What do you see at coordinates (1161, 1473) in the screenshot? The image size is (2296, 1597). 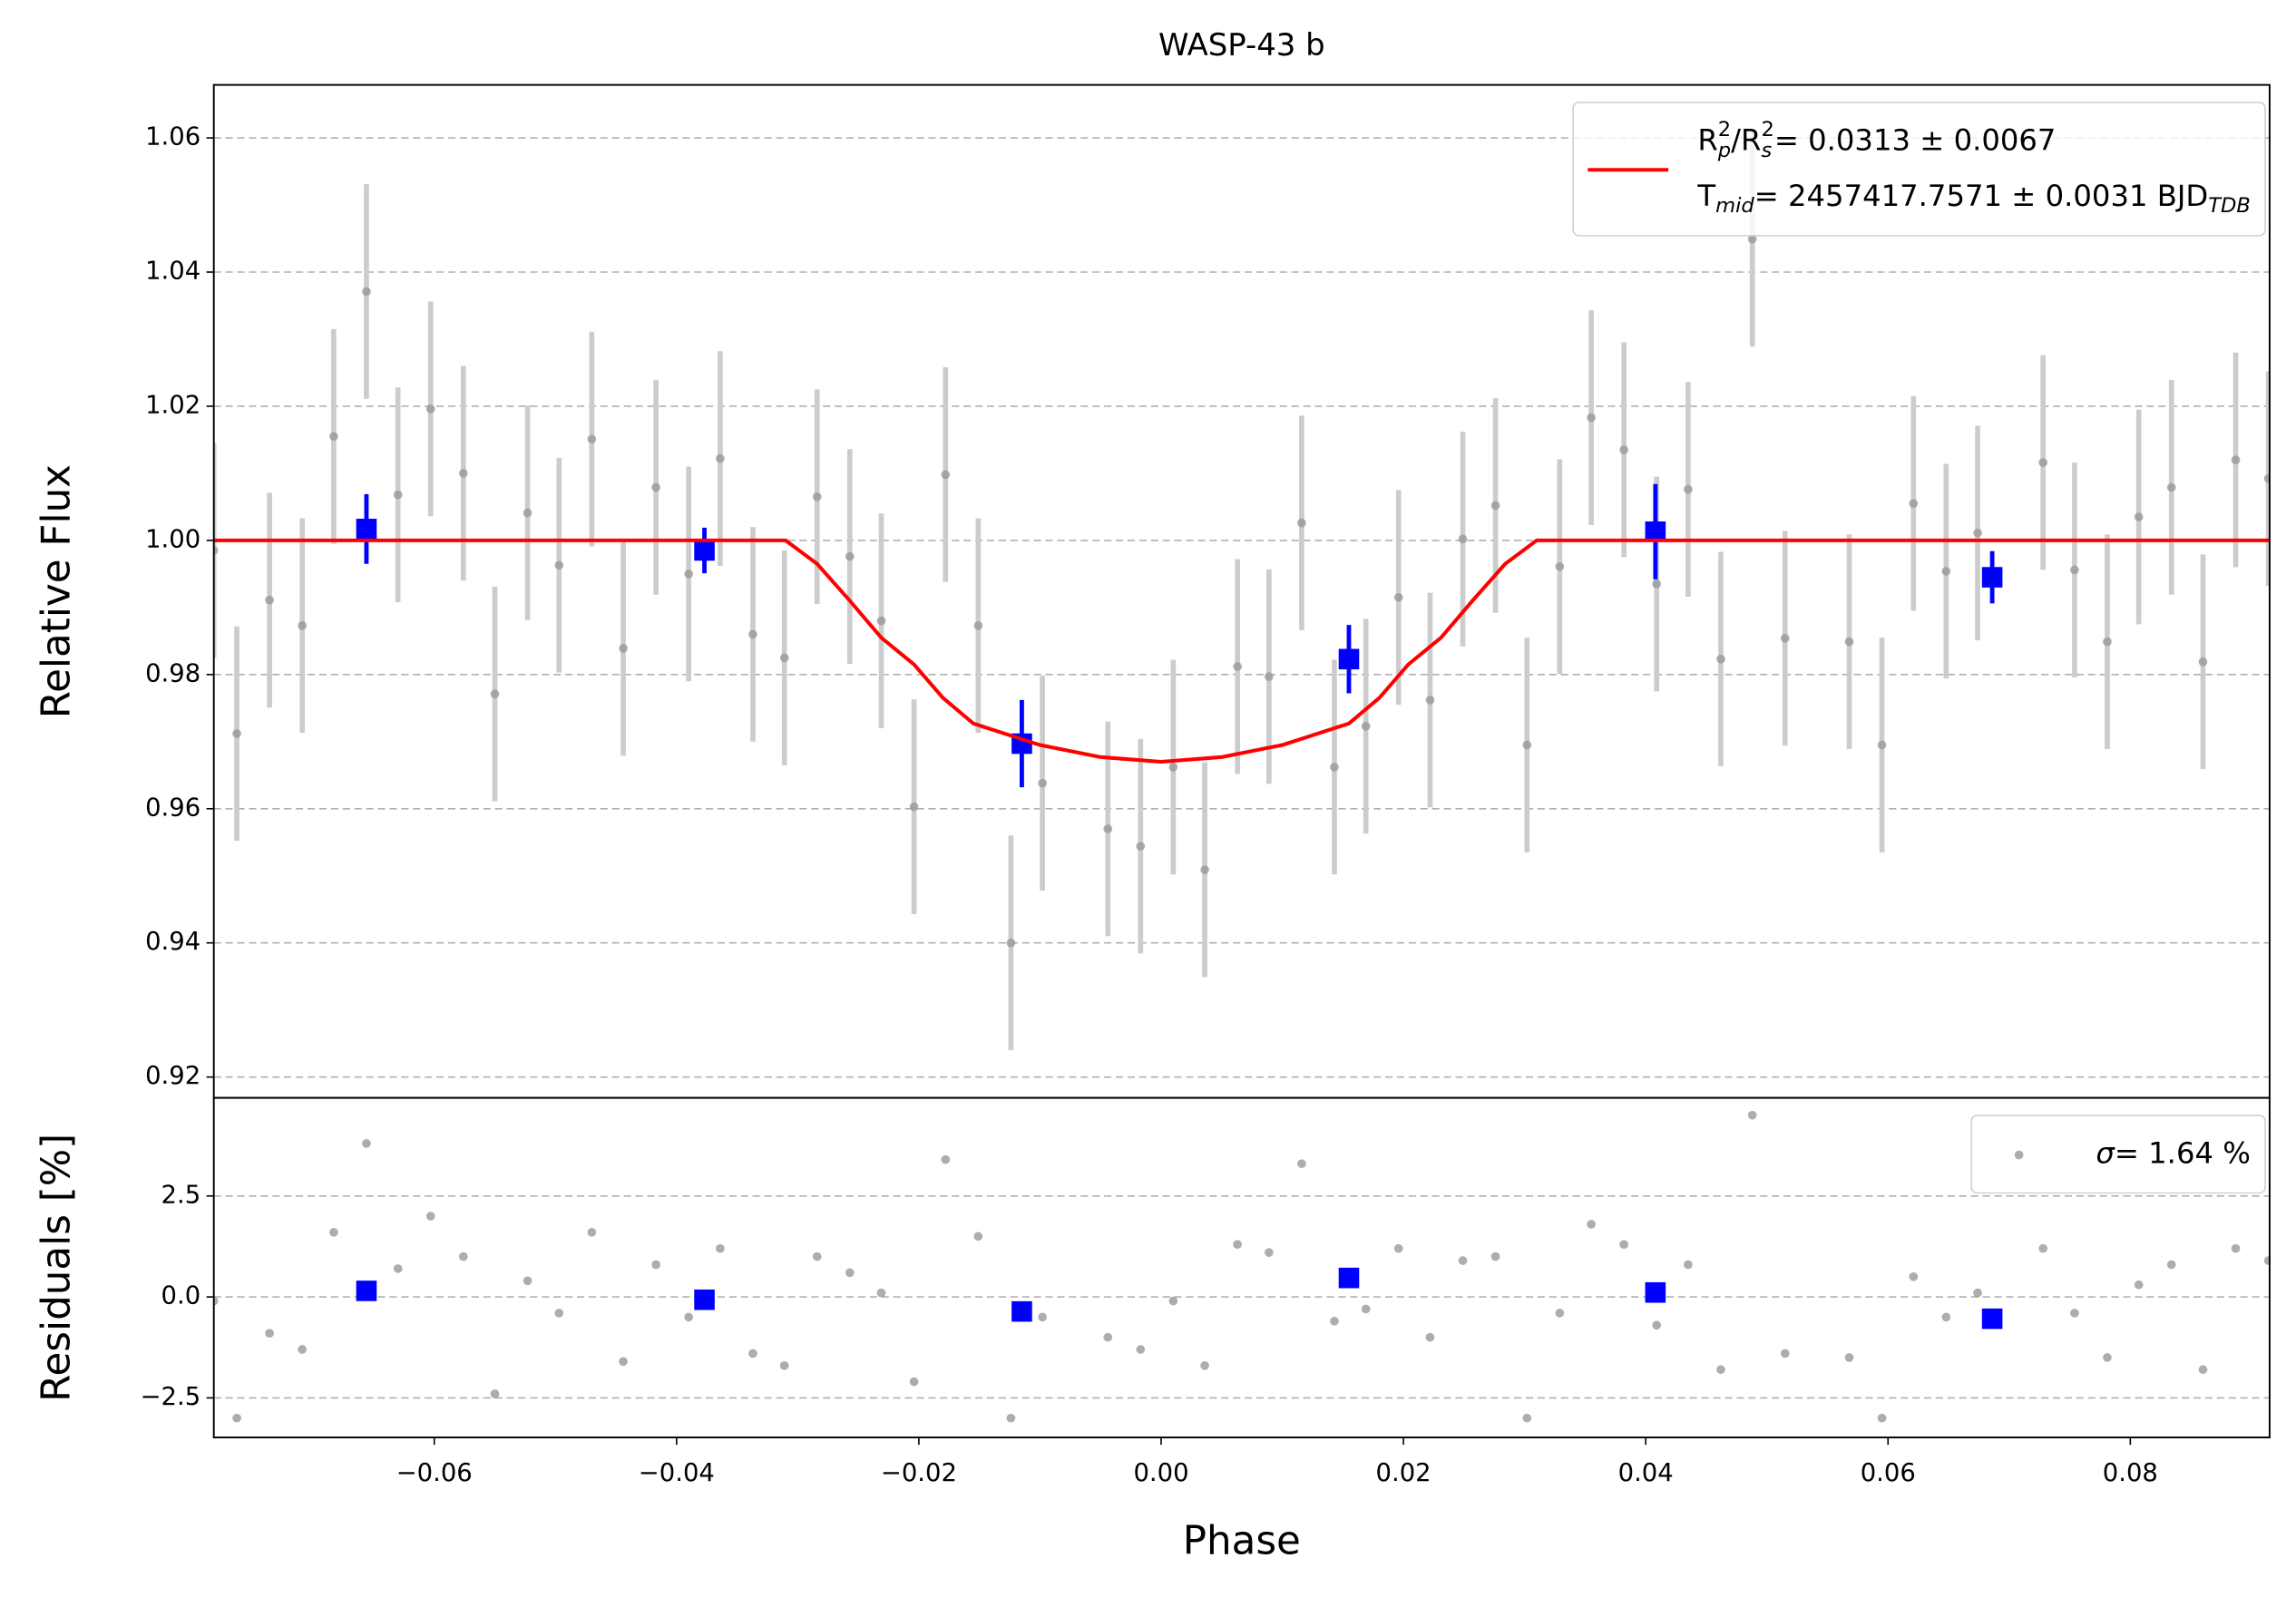 I see `x-tick-label: 0.00` at bounding box center [1161, 1473].